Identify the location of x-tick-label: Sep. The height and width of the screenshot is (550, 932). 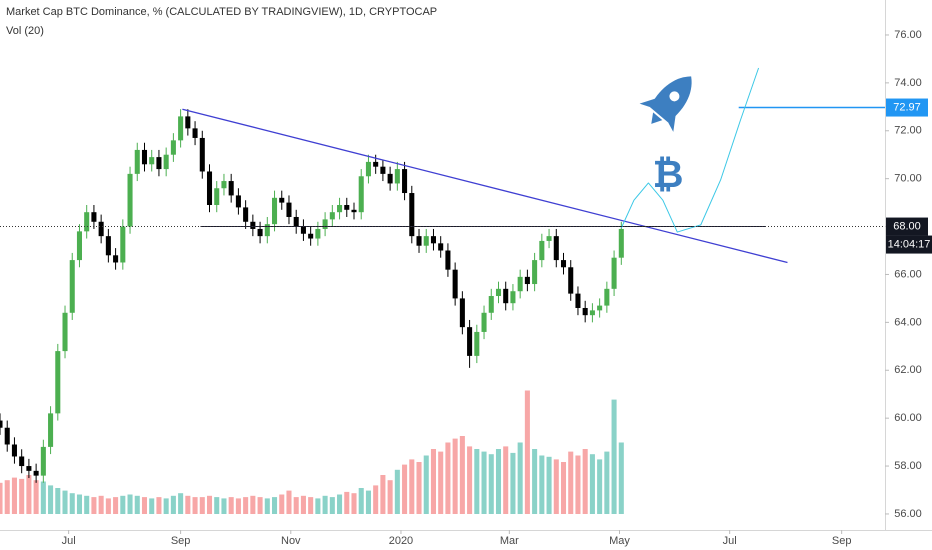
(181, 541).